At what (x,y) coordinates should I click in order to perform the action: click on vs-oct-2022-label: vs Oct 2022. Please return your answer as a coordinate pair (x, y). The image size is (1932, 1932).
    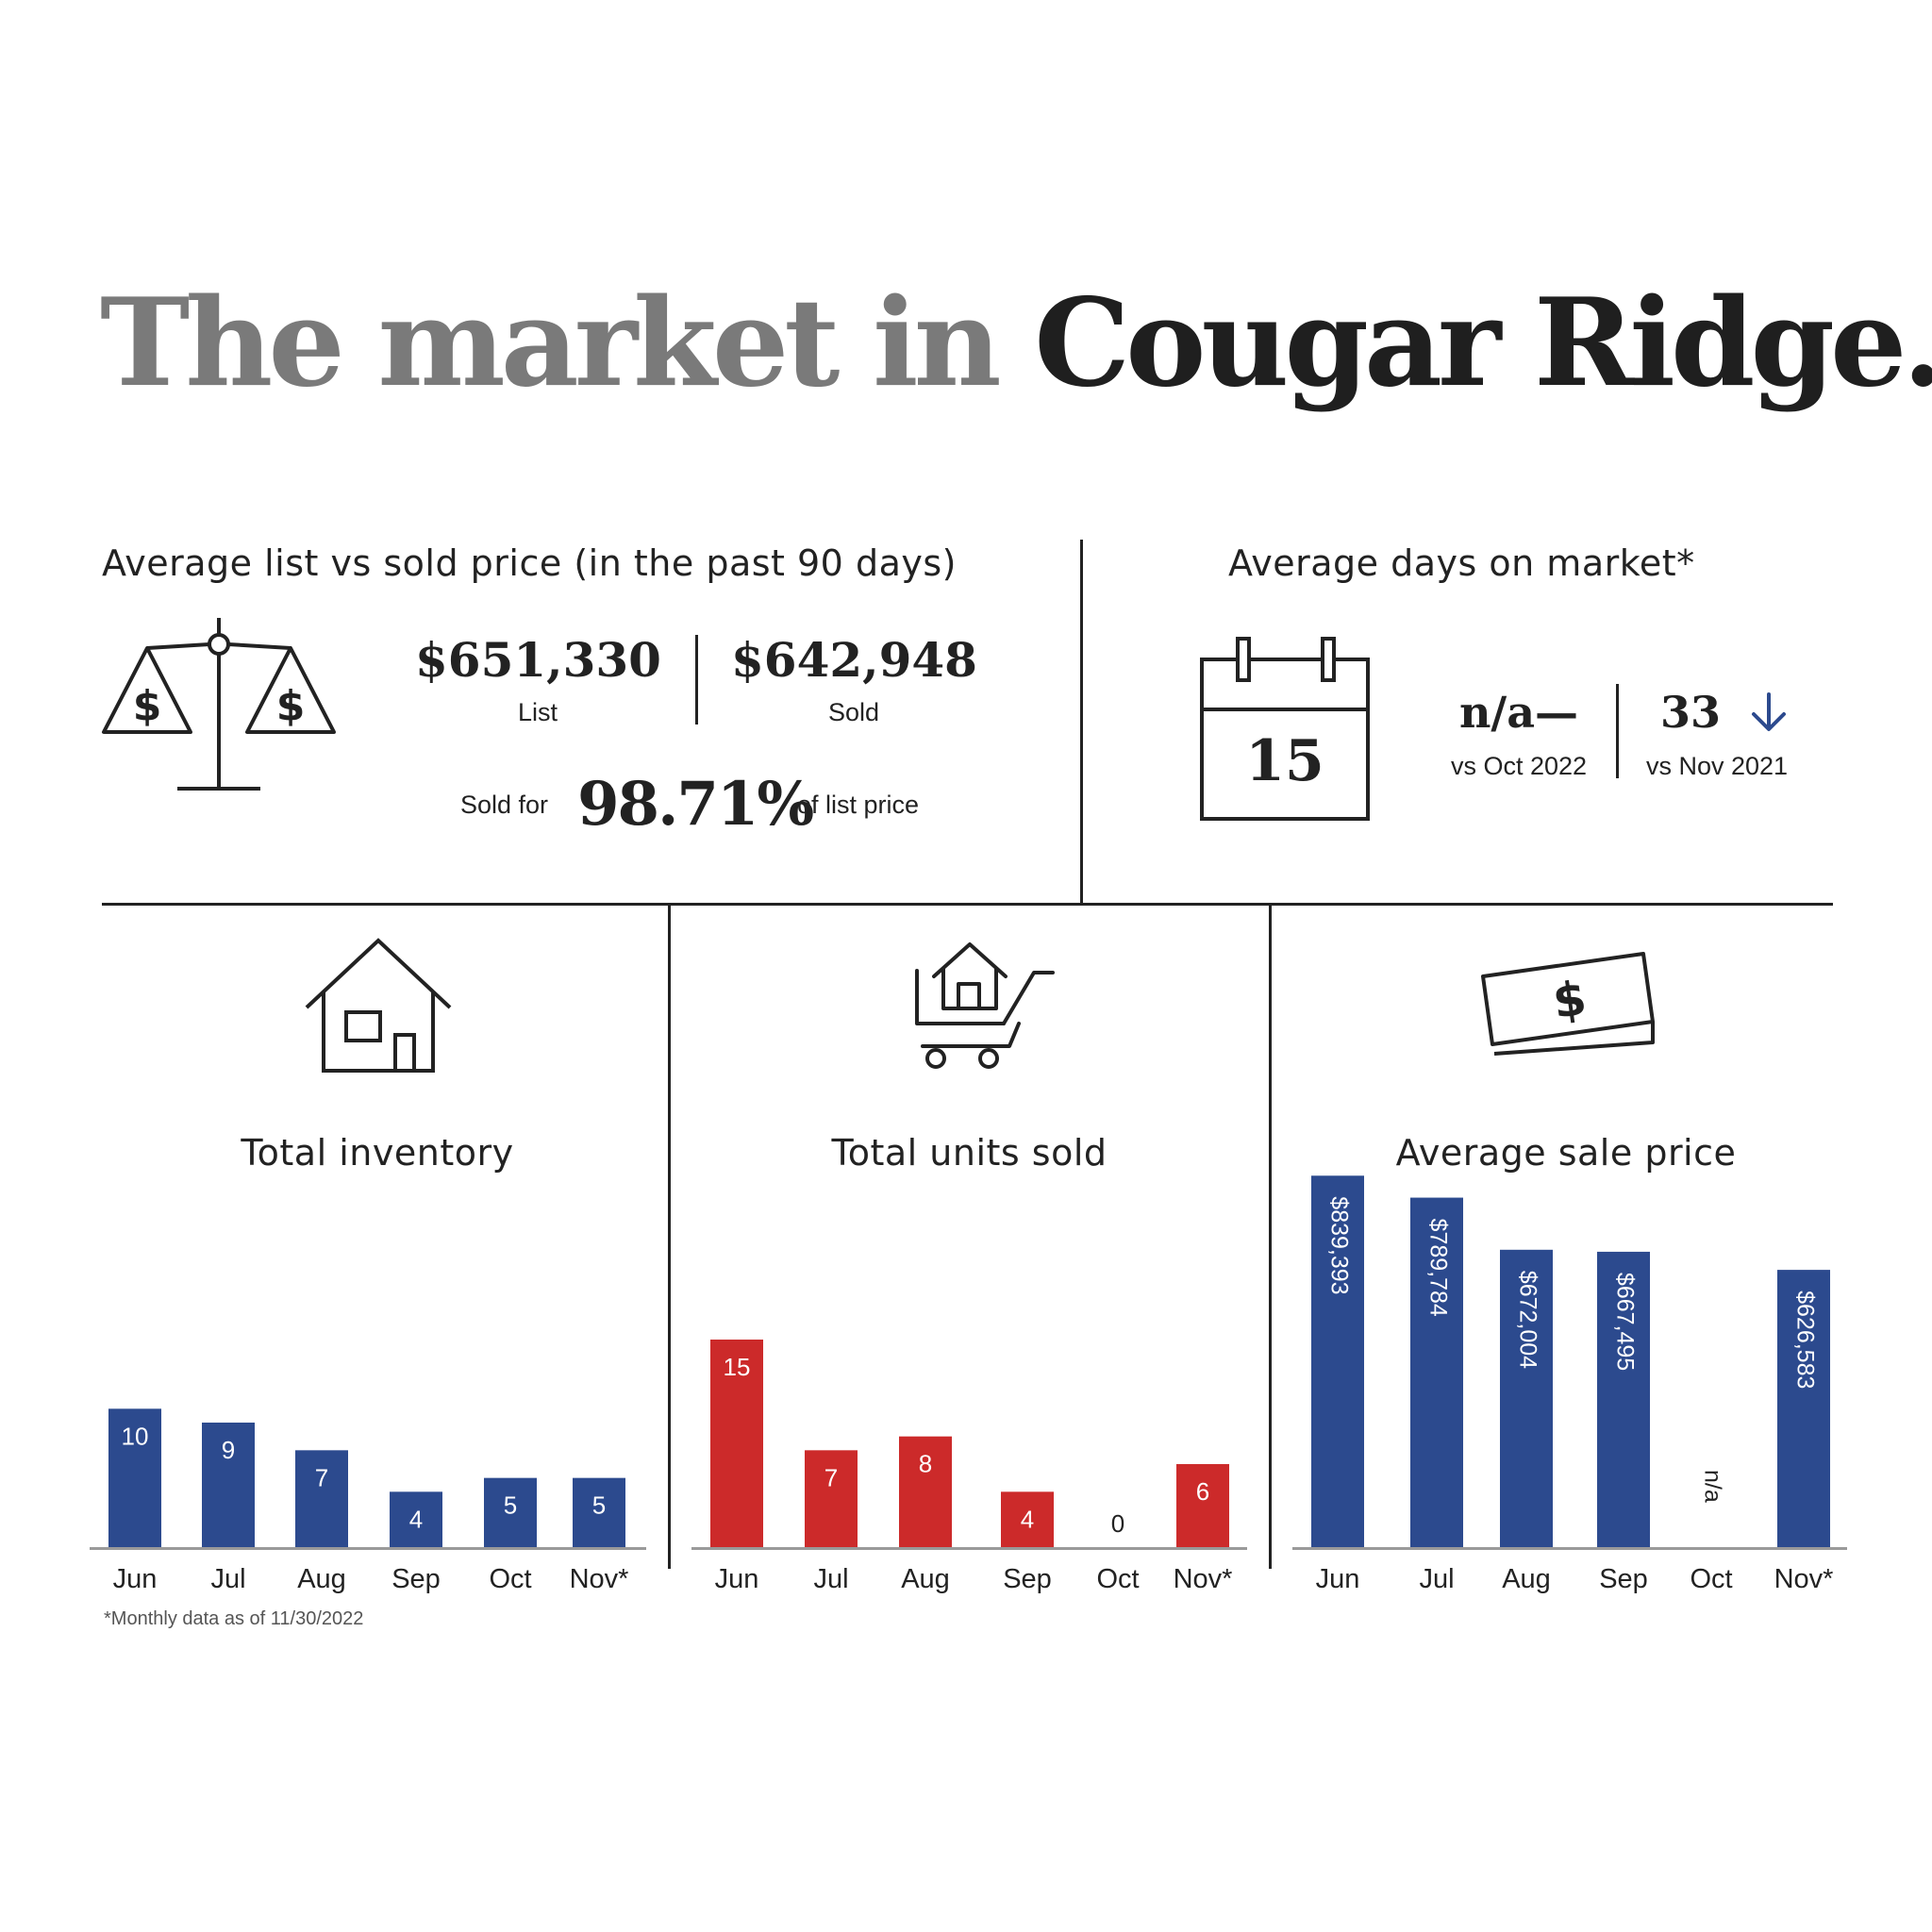
    Looking at the image, I should click on (1519, 766).